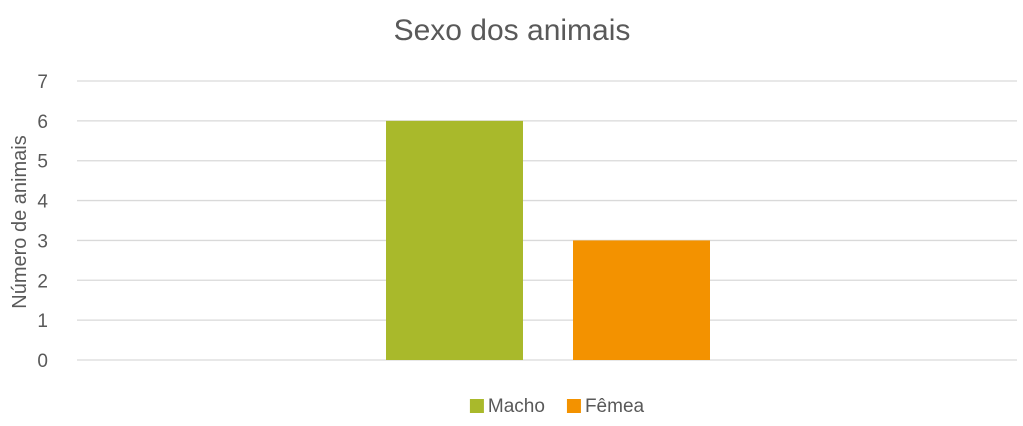  Describe the element at coordinates (42, 321) in the screenshot. I see `y-tick-label: 1` at that location.